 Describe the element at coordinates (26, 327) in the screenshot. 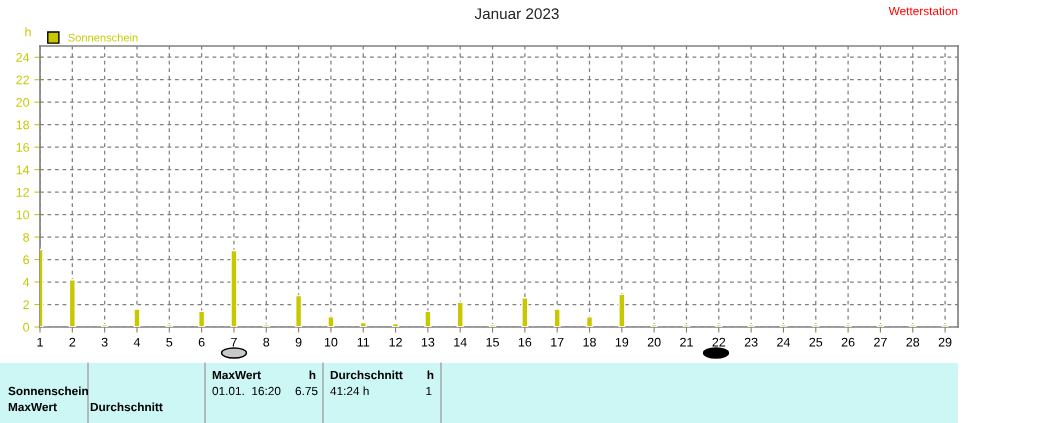

I see `y-tick-label: 0` at that location.